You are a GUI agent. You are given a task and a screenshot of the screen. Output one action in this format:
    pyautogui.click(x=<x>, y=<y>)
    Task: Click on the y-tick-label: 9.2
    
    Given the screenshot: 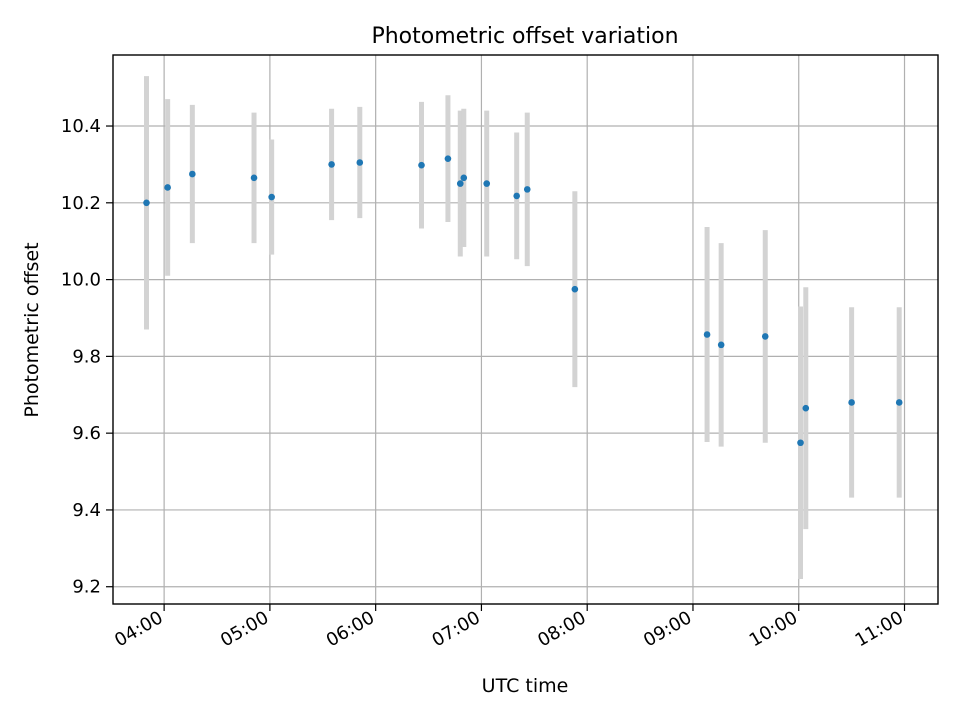 What is the action you would take?
    pyautogui.click(x=86, y=587)
    